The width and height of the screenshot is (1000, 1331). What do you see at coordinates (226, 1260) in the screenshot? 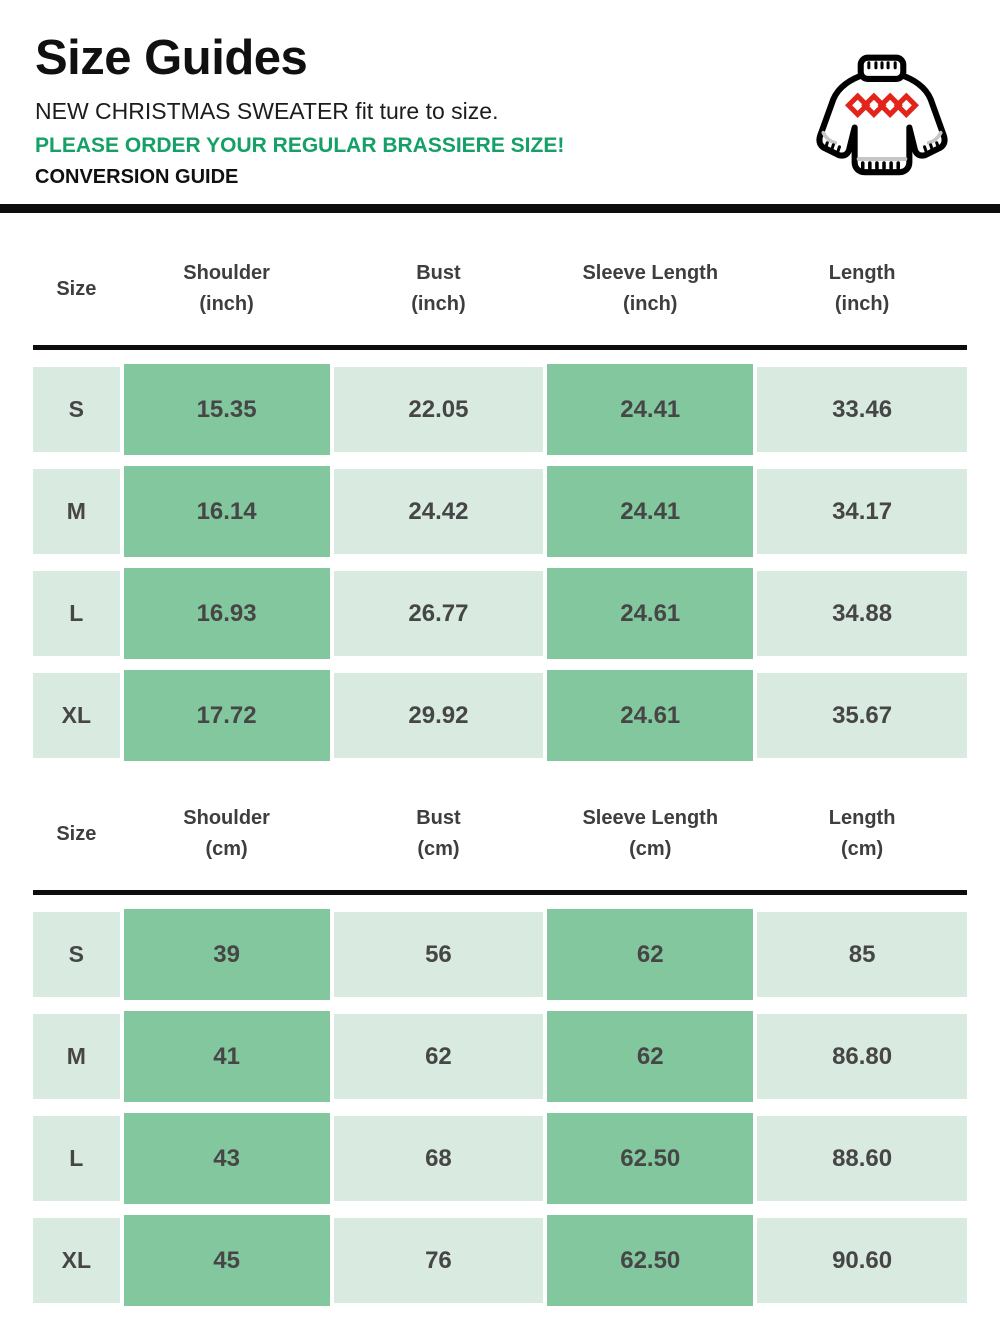
I see `value-cell: 45` at bounding box center [226, 1260].